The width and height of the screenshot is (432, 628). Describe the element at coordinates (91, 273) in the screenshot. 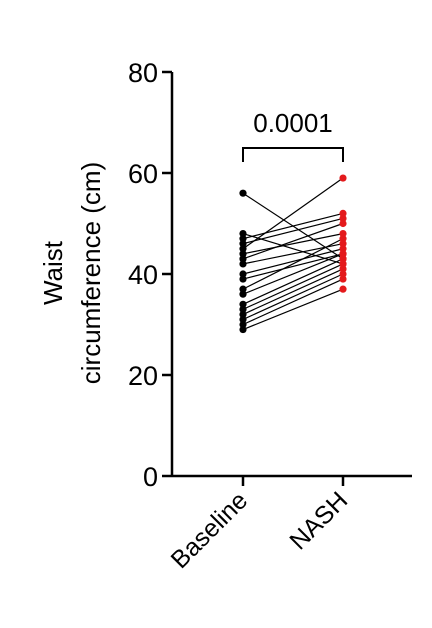

I see `y-axis-title-line2: circumference (cm)` at that location.